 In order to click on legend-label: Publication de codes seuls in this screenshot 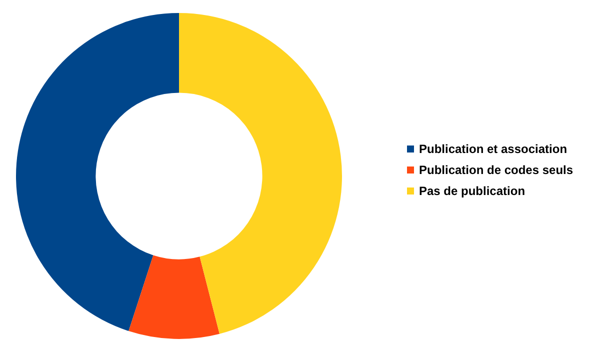, I will do `click(496, 170)`.